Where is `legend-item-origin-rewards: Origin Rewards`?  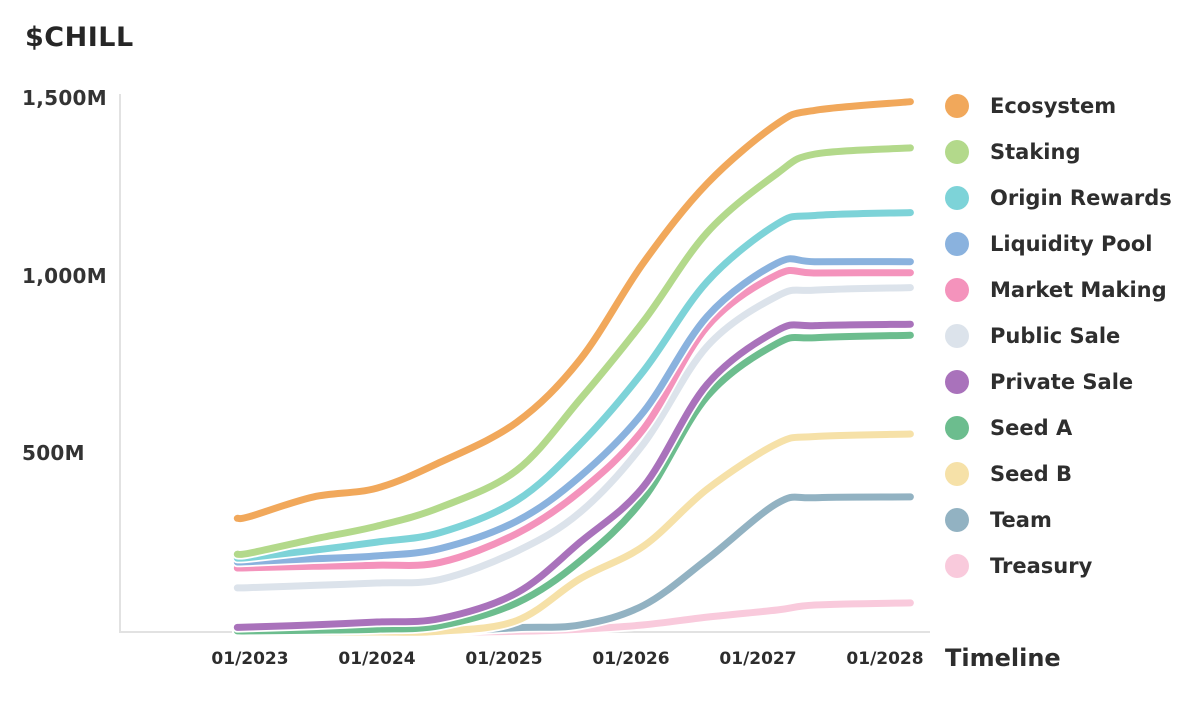
legend-item-origin-rewards: Origin Rewards is located at coordinates (1058, 198).